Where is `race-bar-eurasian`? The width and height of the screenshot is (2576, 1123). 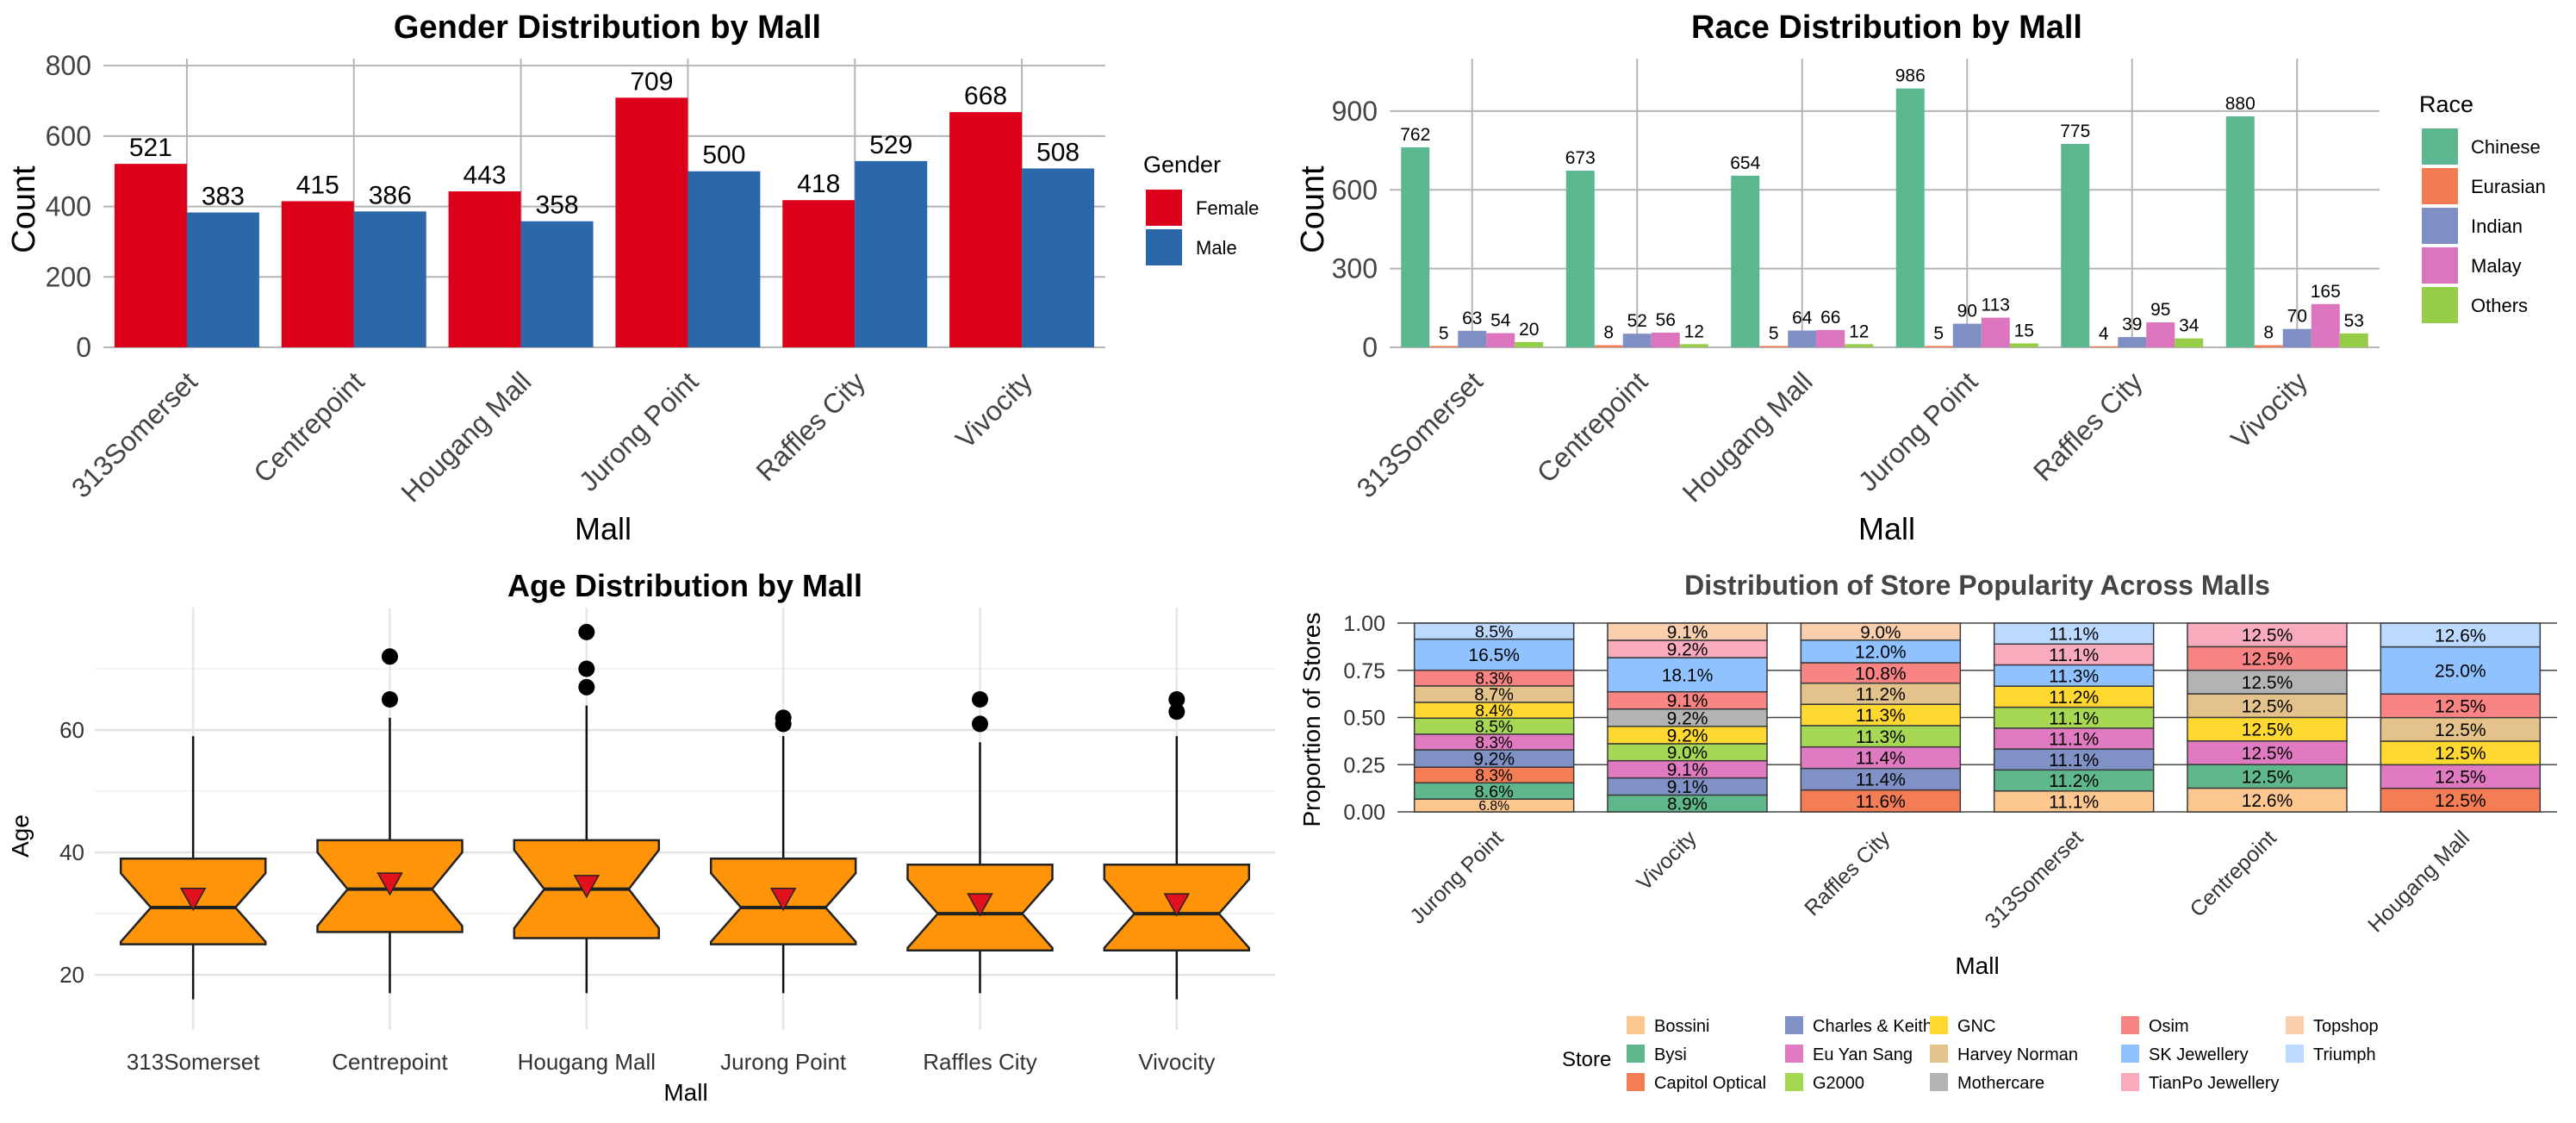
race-bar-eurasian is located at coordinates (2269, 346).